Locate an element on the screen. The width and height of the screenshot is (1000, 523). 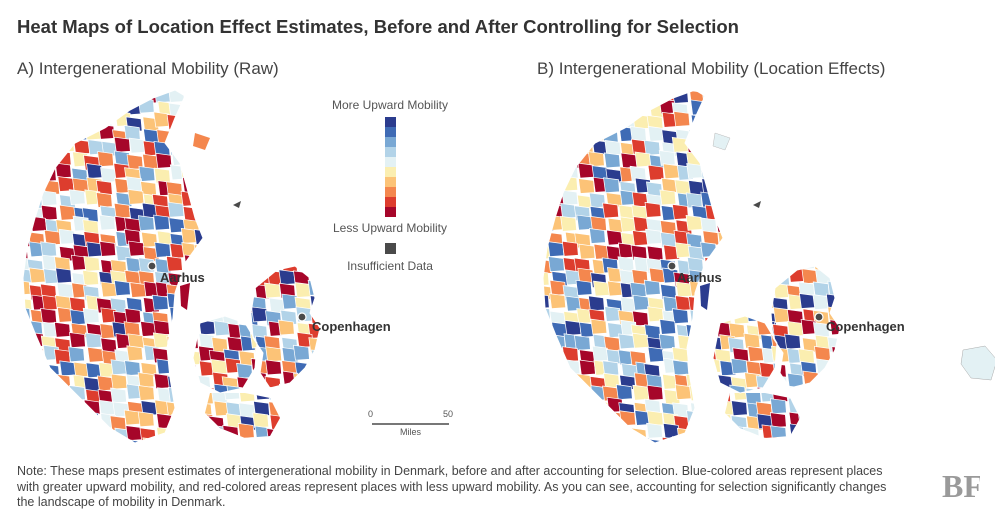
island-anholt is located at coordinates (237, 204).